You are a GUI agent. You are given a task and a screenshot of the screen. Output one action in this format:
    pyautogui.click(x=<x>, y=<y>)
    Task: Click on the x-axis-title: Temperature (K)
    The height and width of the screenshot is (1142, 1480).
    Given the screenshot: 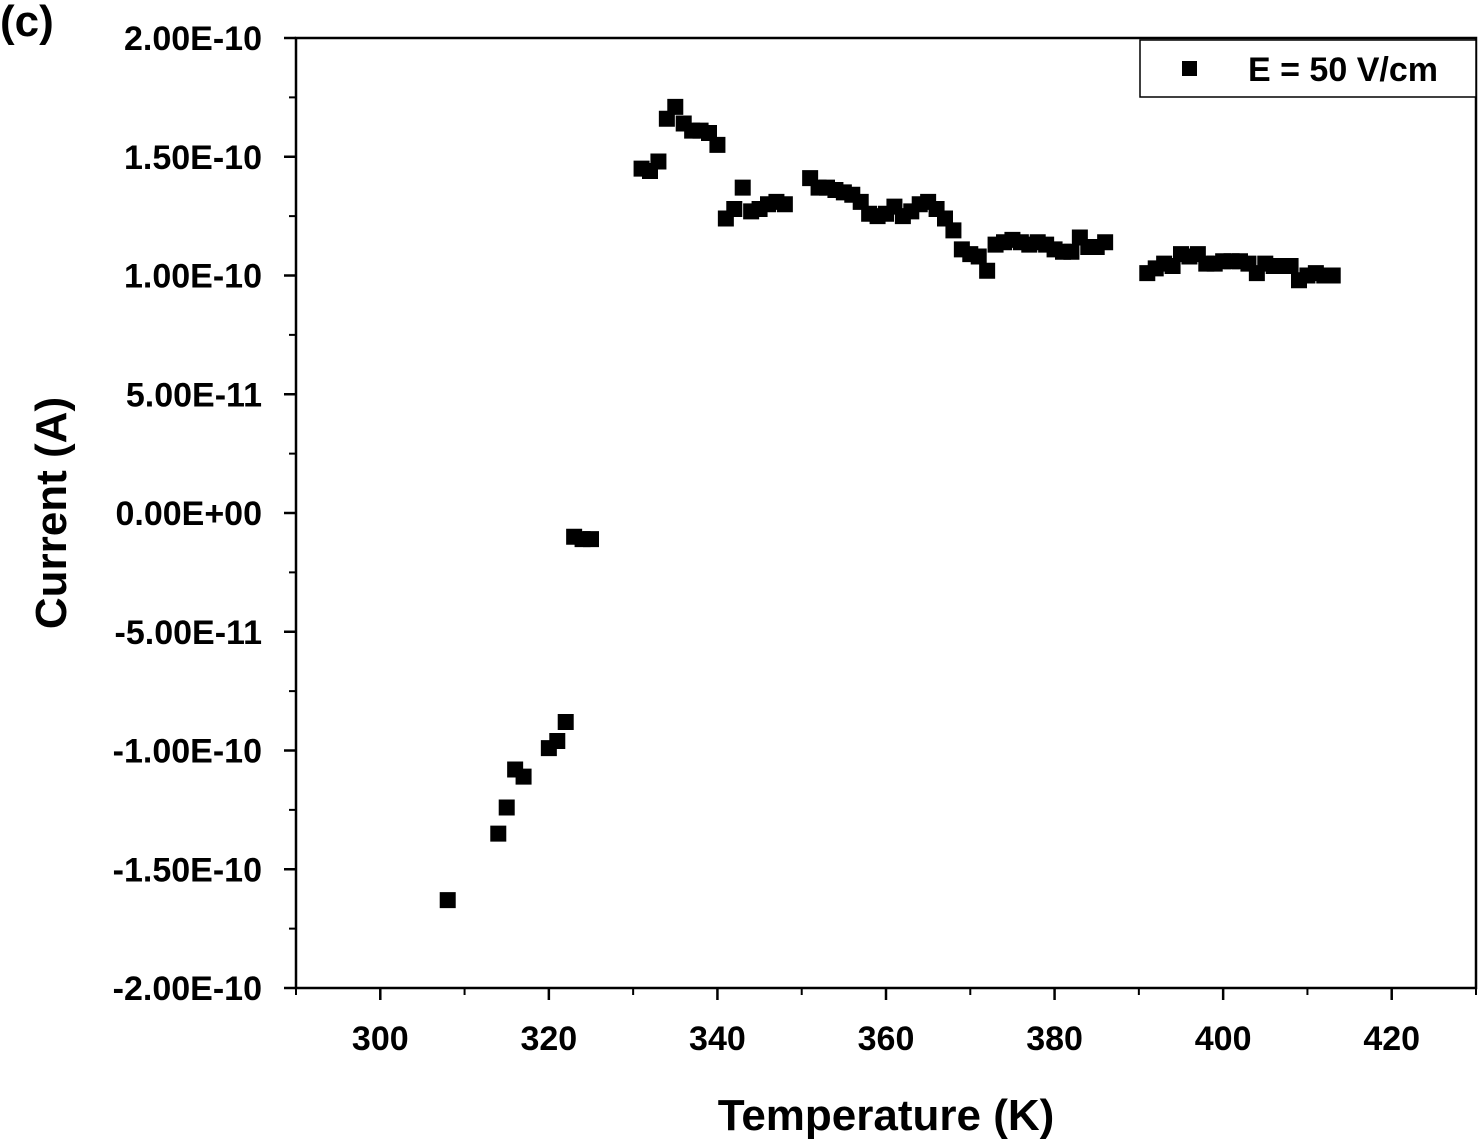 What is the action you would take?
    pyautogui.click(x=886, y=1115)
    